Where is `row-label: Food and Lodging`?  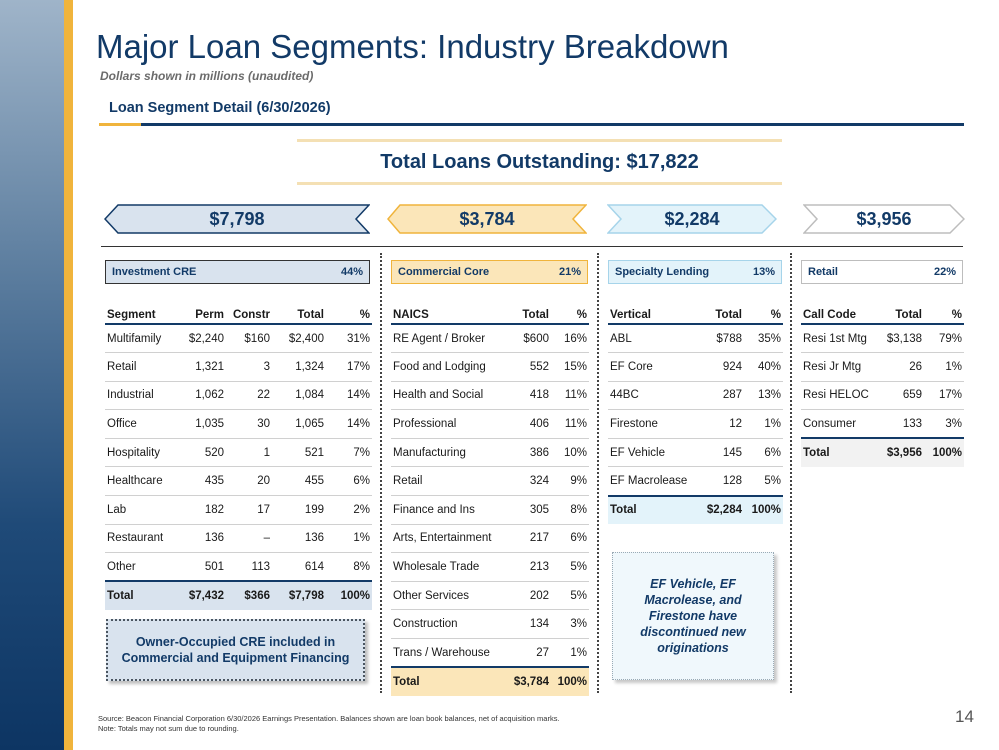 row-label: Food and Lodging is located at coordinates (449, 367).